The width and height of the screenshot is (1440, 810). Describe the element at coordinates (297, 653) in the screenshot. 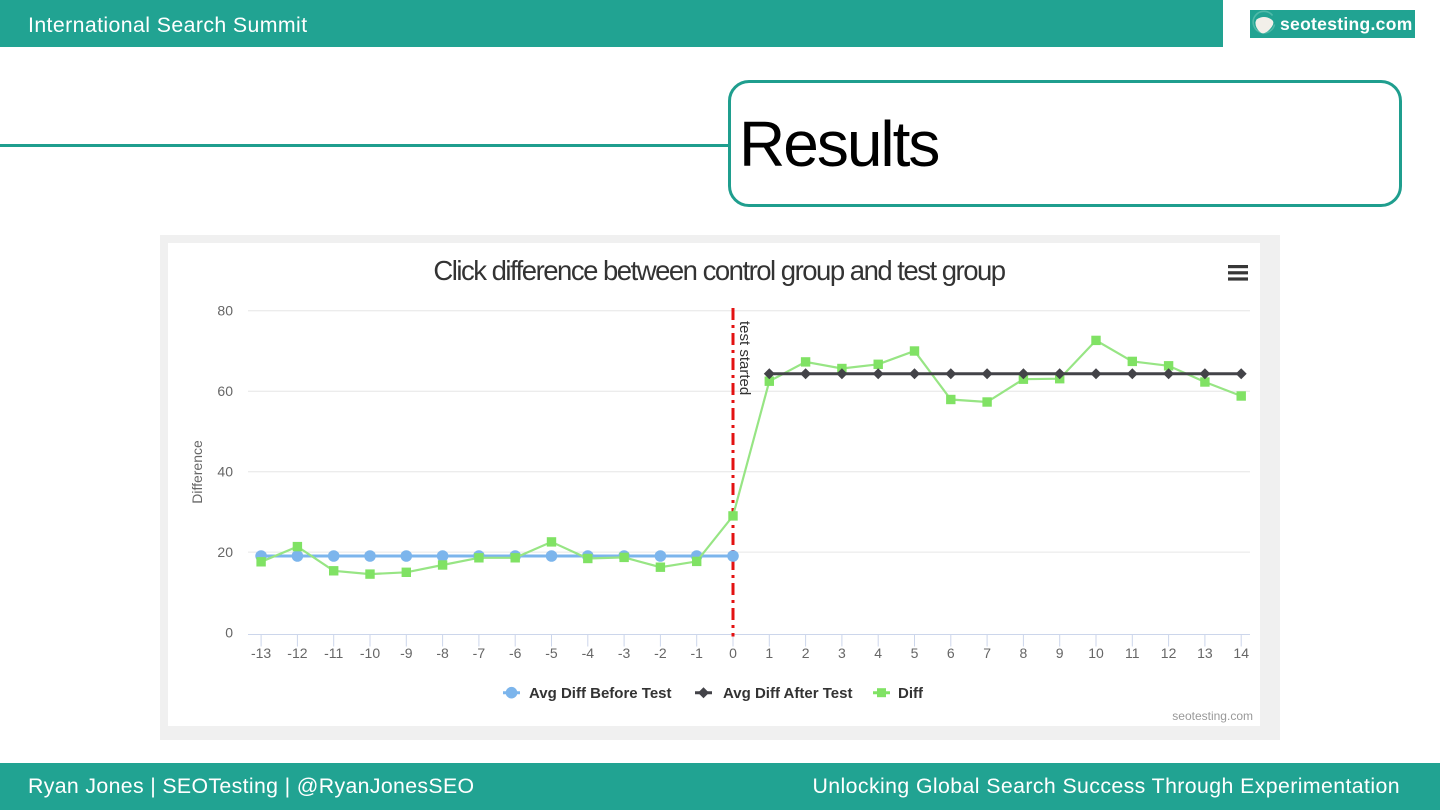

I see `svg-text: -12` at that location.